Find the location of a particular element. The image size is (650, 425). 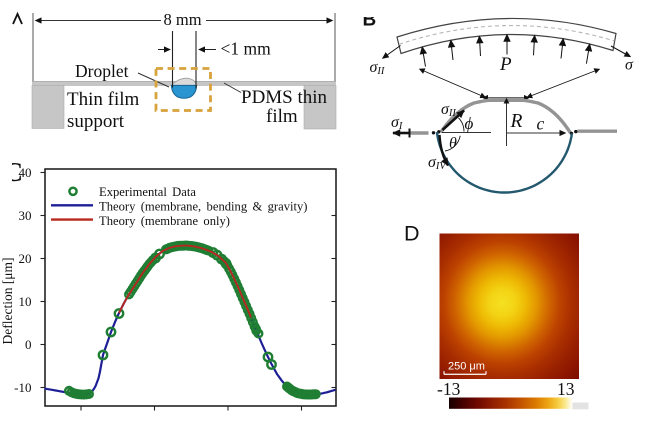

svg-text: 10 is located at coordinates (25, 301).